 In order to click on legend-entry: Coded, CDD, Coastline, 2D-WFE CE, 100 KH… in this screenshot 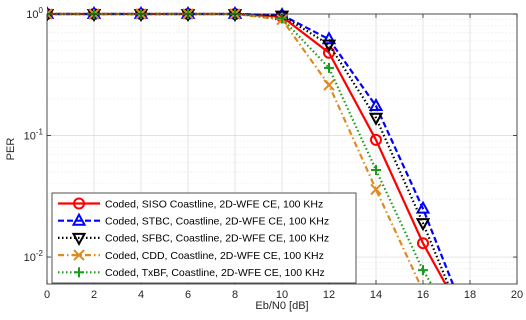, I will do `click(191, 255)`.